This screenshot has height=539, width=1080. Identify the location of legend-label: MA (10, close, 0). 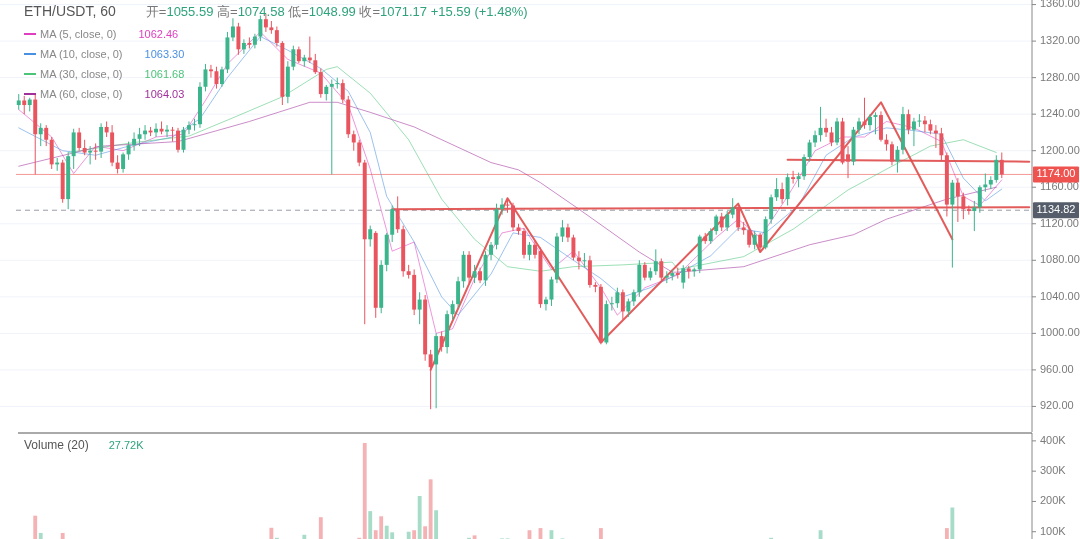
(81, 54).